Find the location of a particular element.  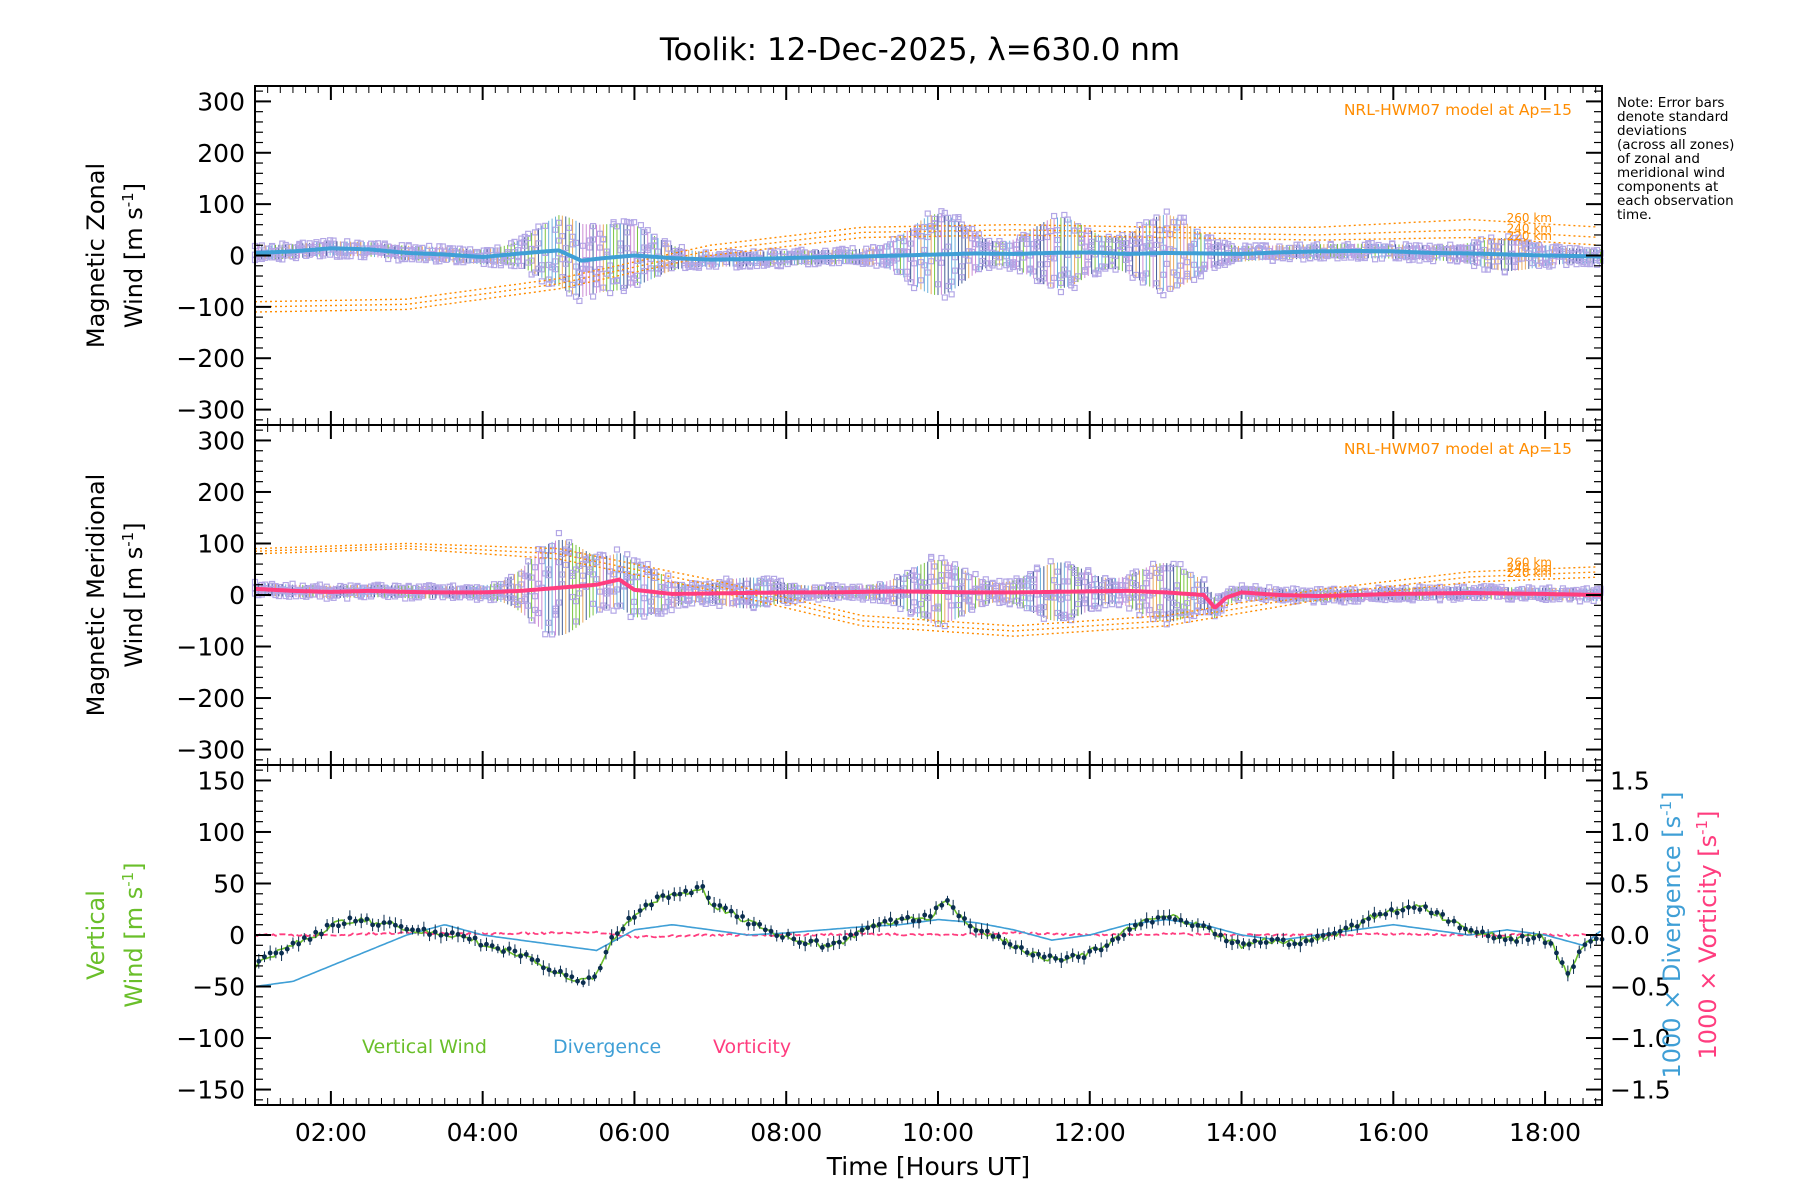

y-axis-label: Wind [m s-1] is located at coordinates (133, 934).